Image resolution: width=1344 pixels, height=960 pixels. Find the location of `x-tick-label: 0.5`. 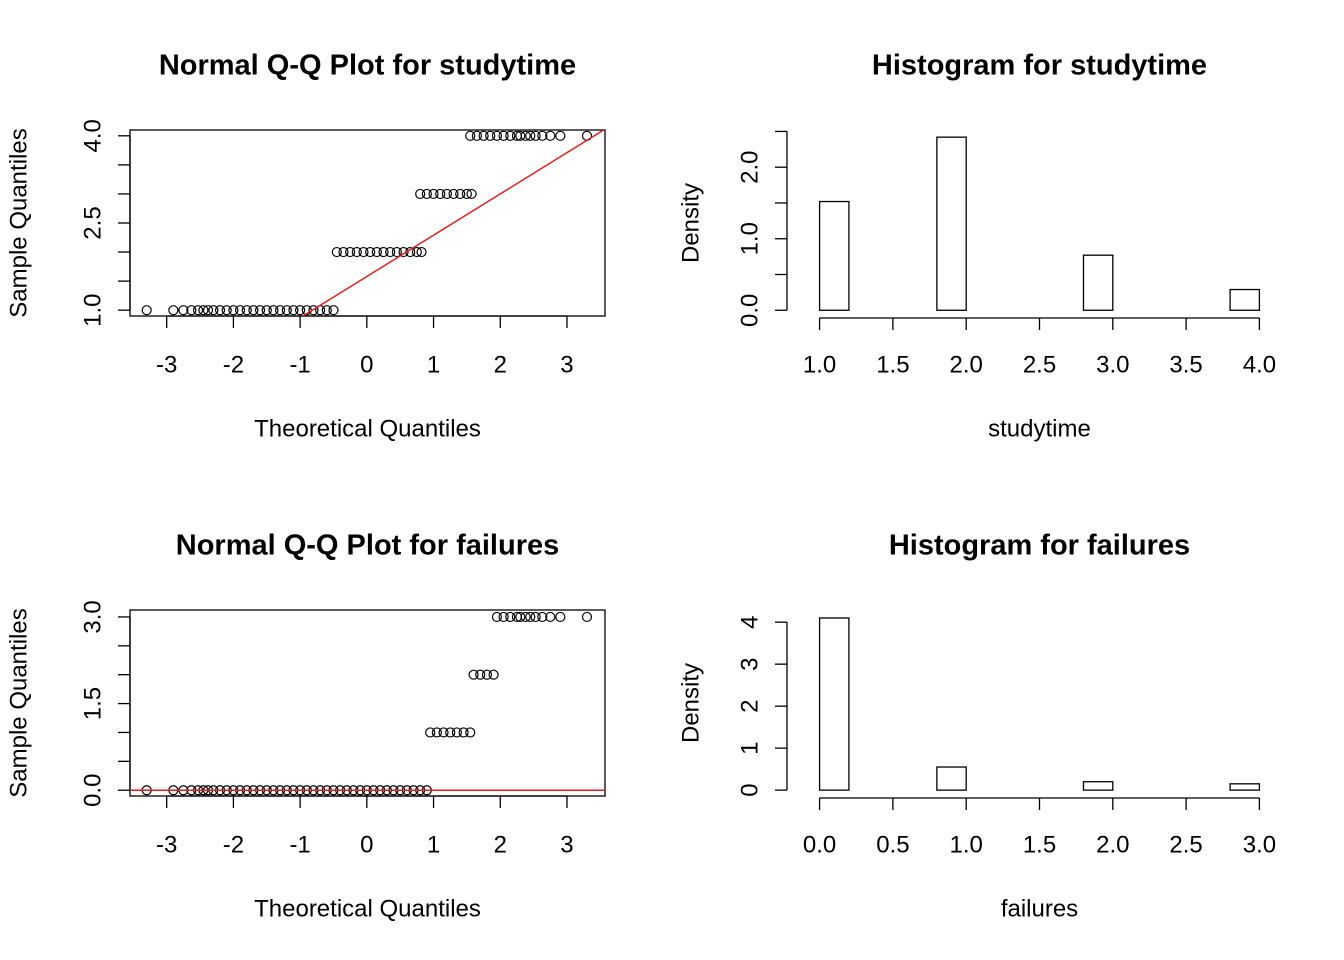

x-tick-label: 0.5 is located at coordinates (892, 844).